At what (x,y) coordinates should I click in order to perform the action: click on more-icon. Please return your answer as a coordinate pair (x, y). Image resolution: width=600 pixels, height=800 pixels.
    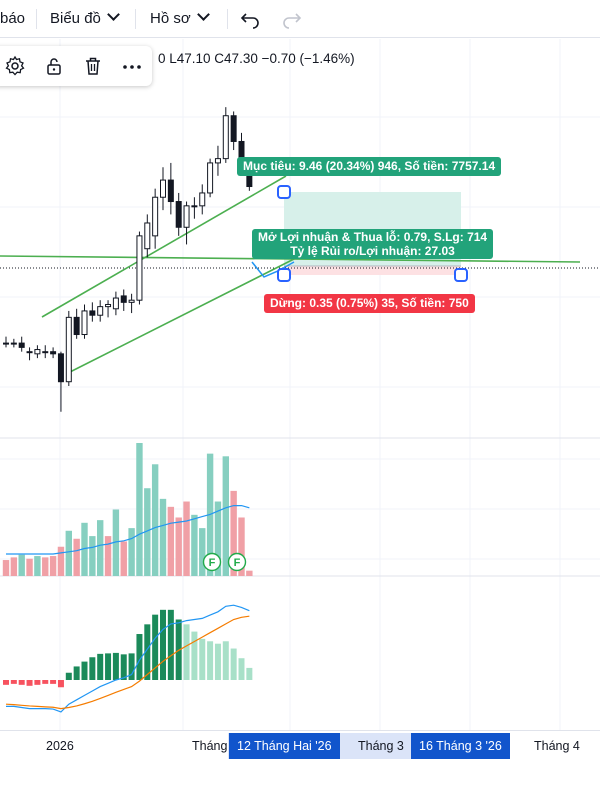
    Looking at the image, I should click on (132, 66).